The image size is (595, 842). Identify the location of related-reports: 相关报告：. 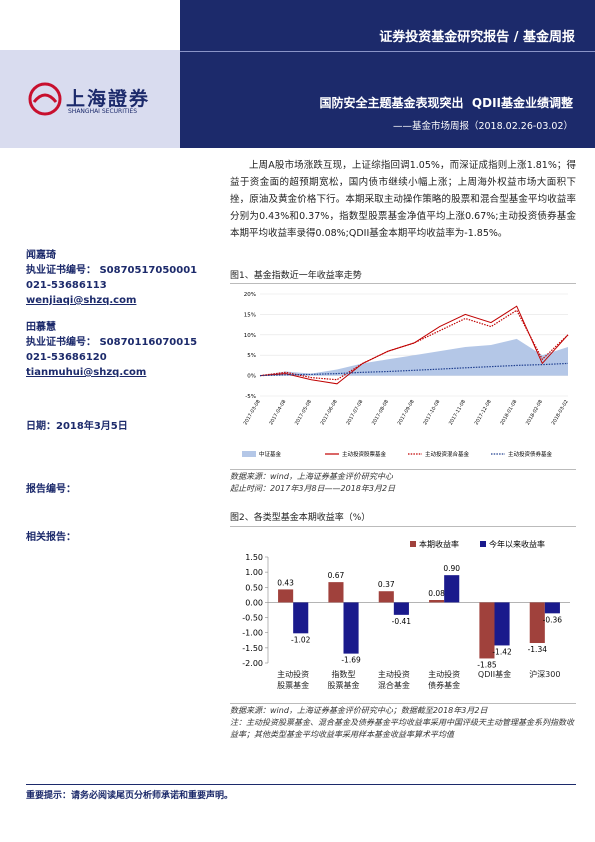
(51, 537).